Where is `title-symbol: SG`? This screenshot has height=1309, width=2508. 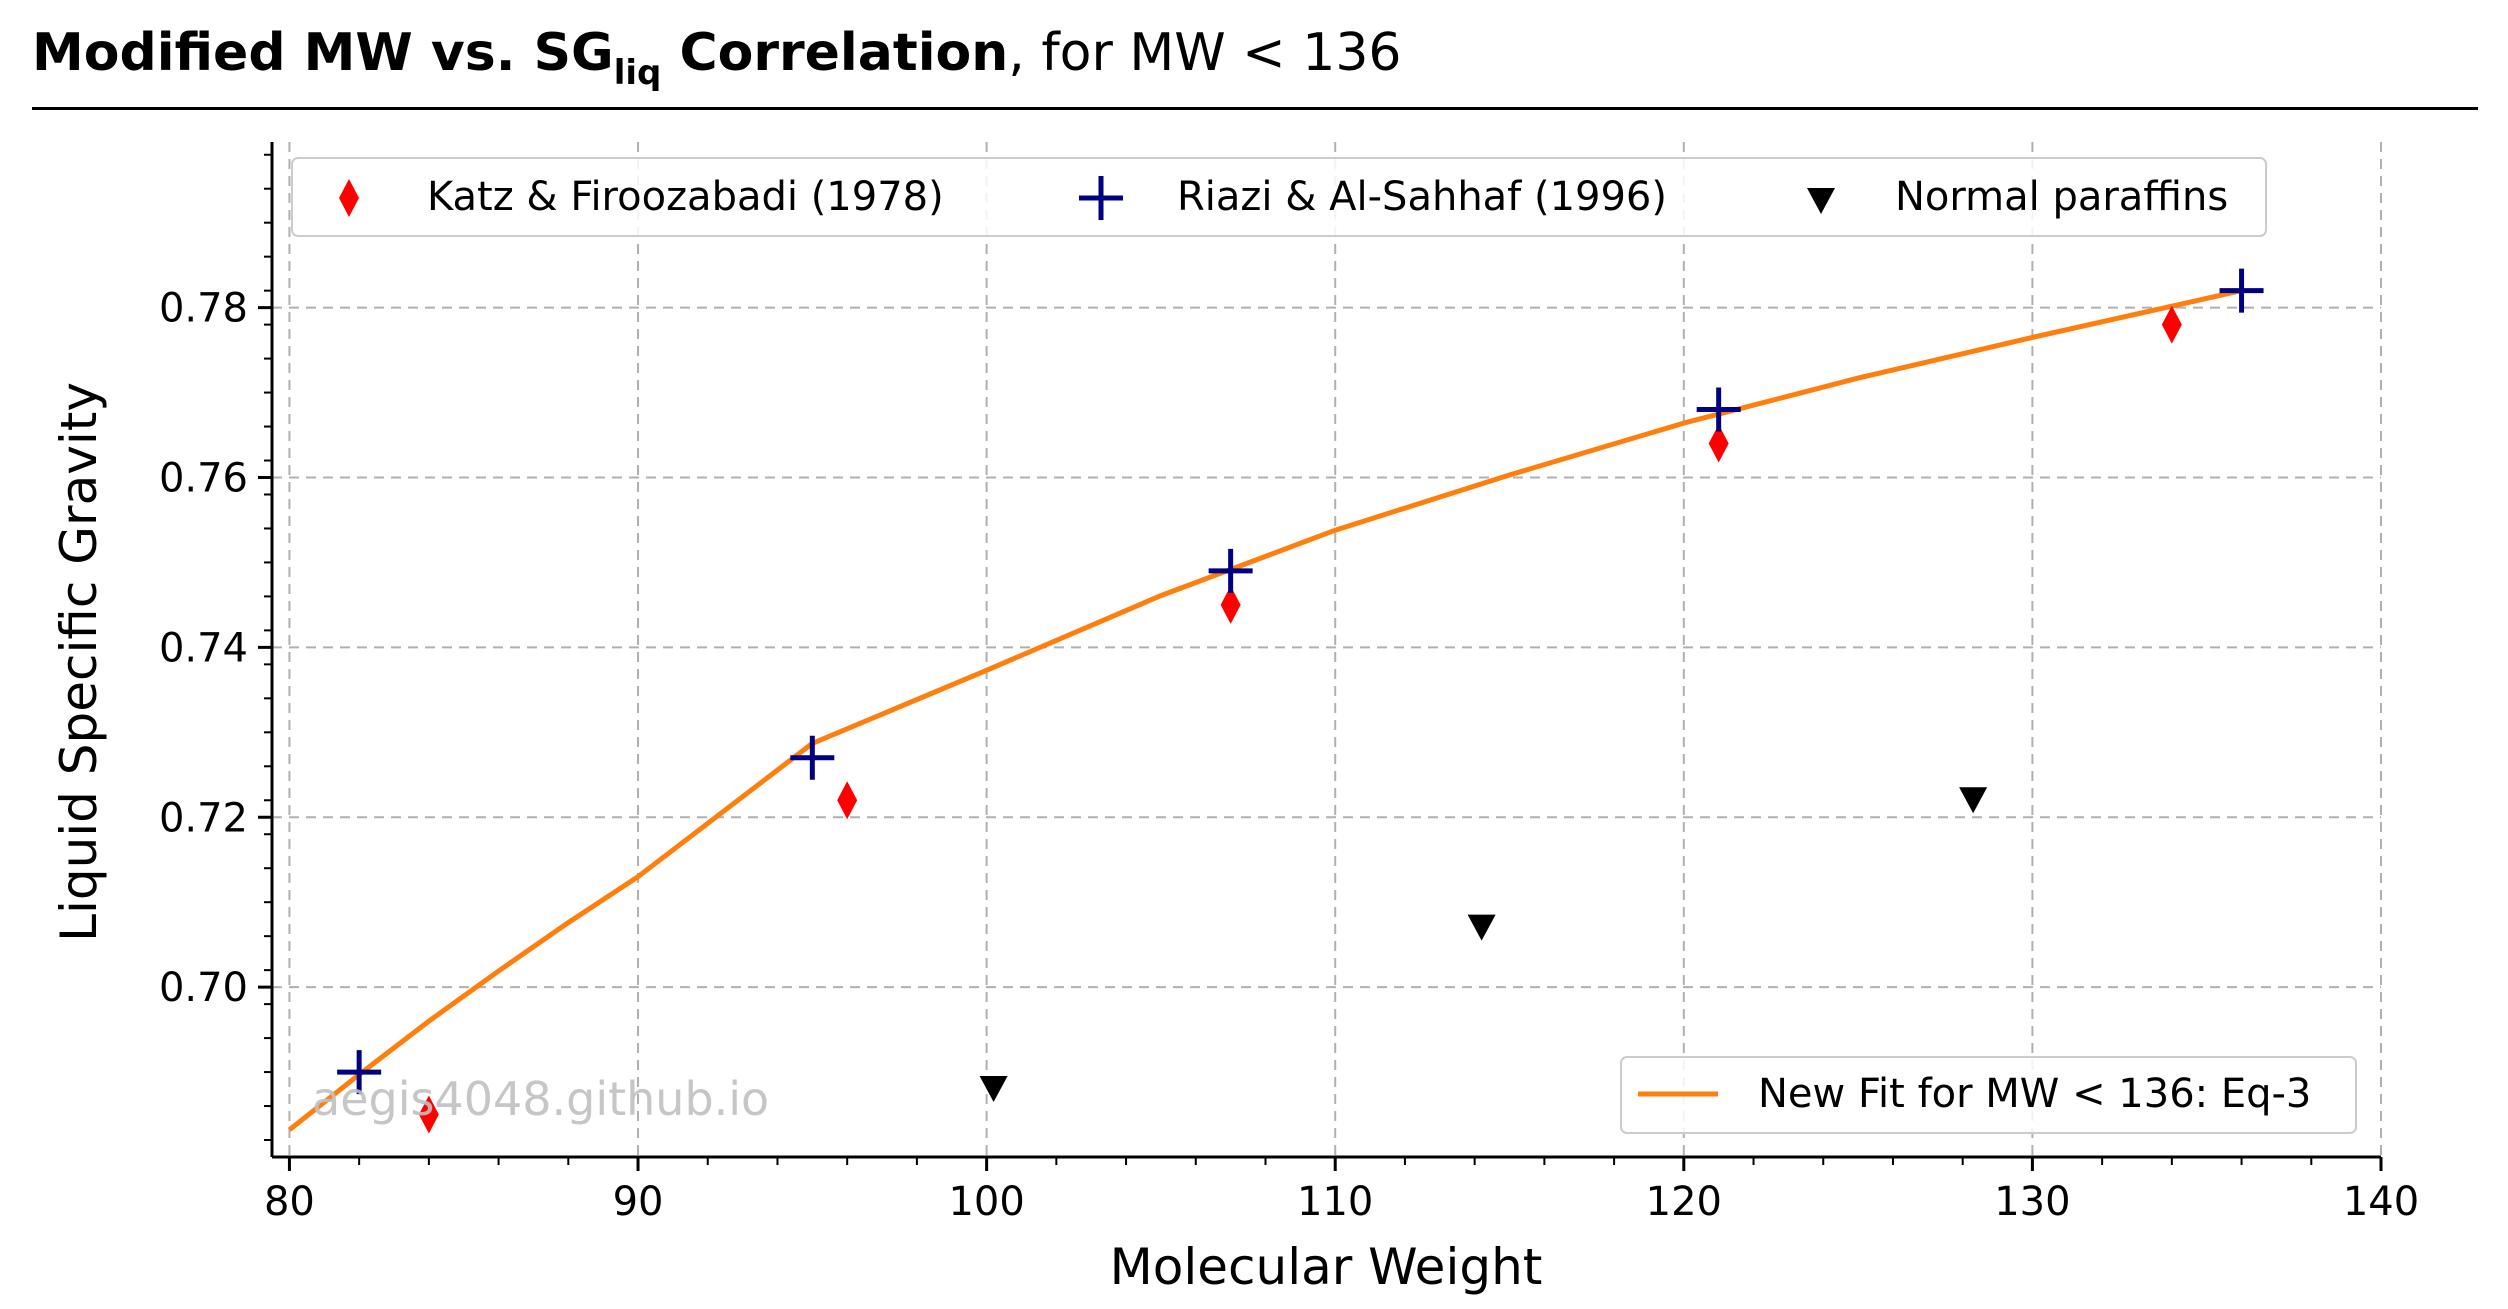 title-symbol: SG is located at coordinates (573, 53).